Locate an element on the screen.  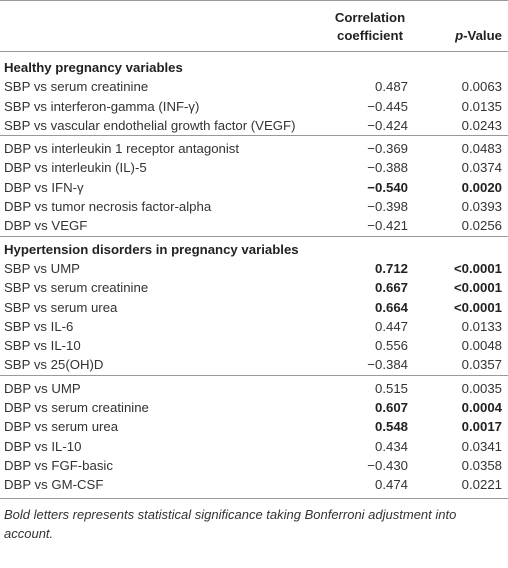
row-p-value: 0.0048 is located at coordinates (481, 346).